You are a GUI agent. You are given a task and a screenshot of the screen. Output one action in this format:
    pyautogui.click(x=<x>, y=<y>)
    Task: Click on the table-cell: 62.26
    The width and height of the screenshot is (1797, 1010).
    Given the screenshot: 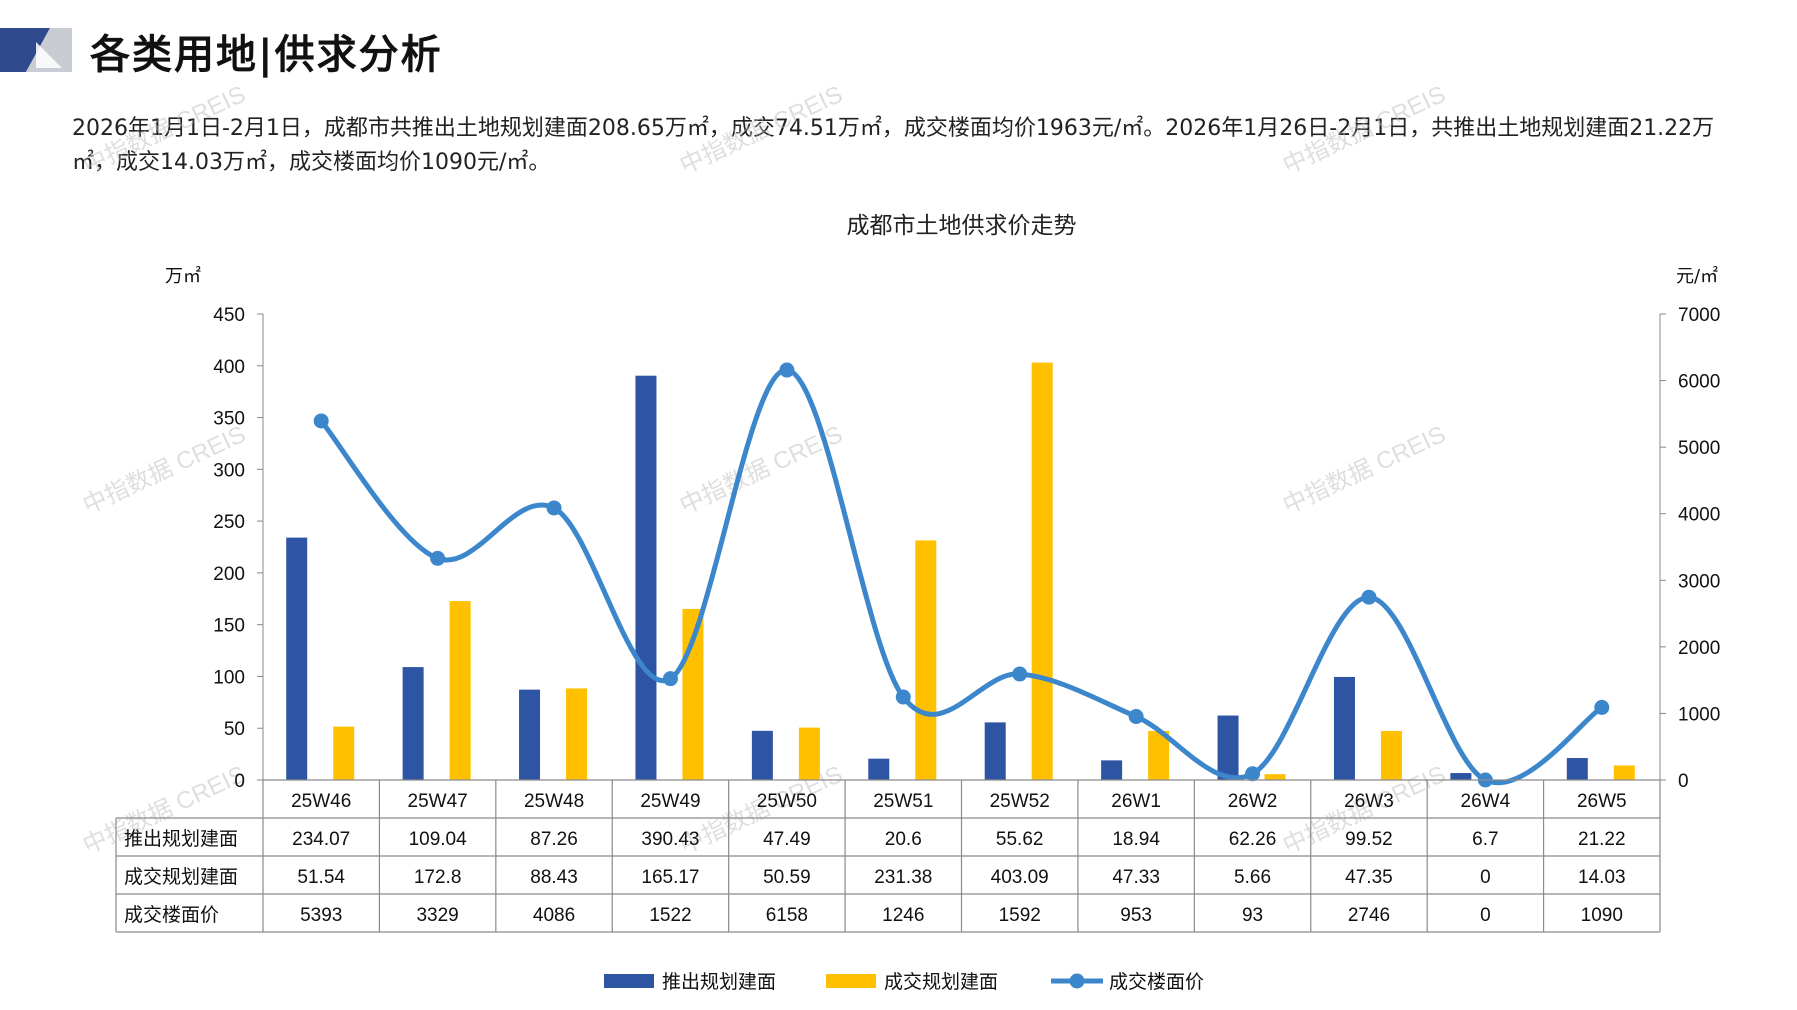 What is the action you would take?
    pyautogui.click(x=1253, y=839)
    